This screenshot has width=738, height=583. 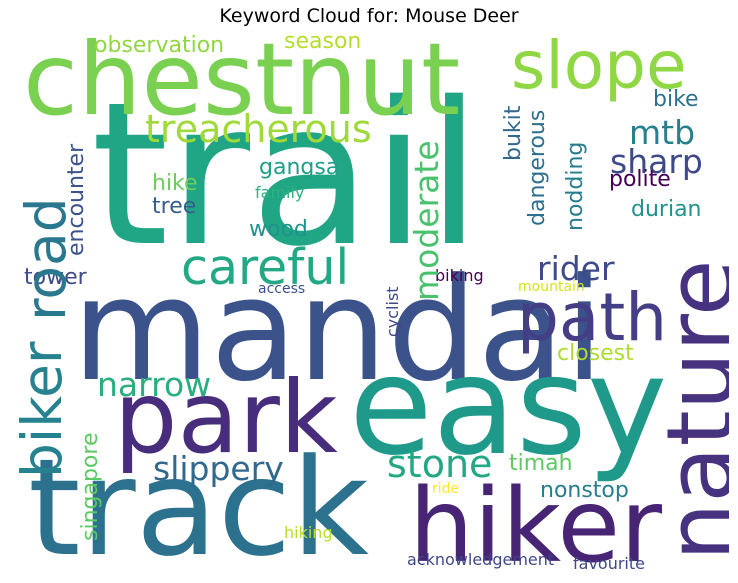 I want to click on word-timah: timah, so click(x=541, y=463).